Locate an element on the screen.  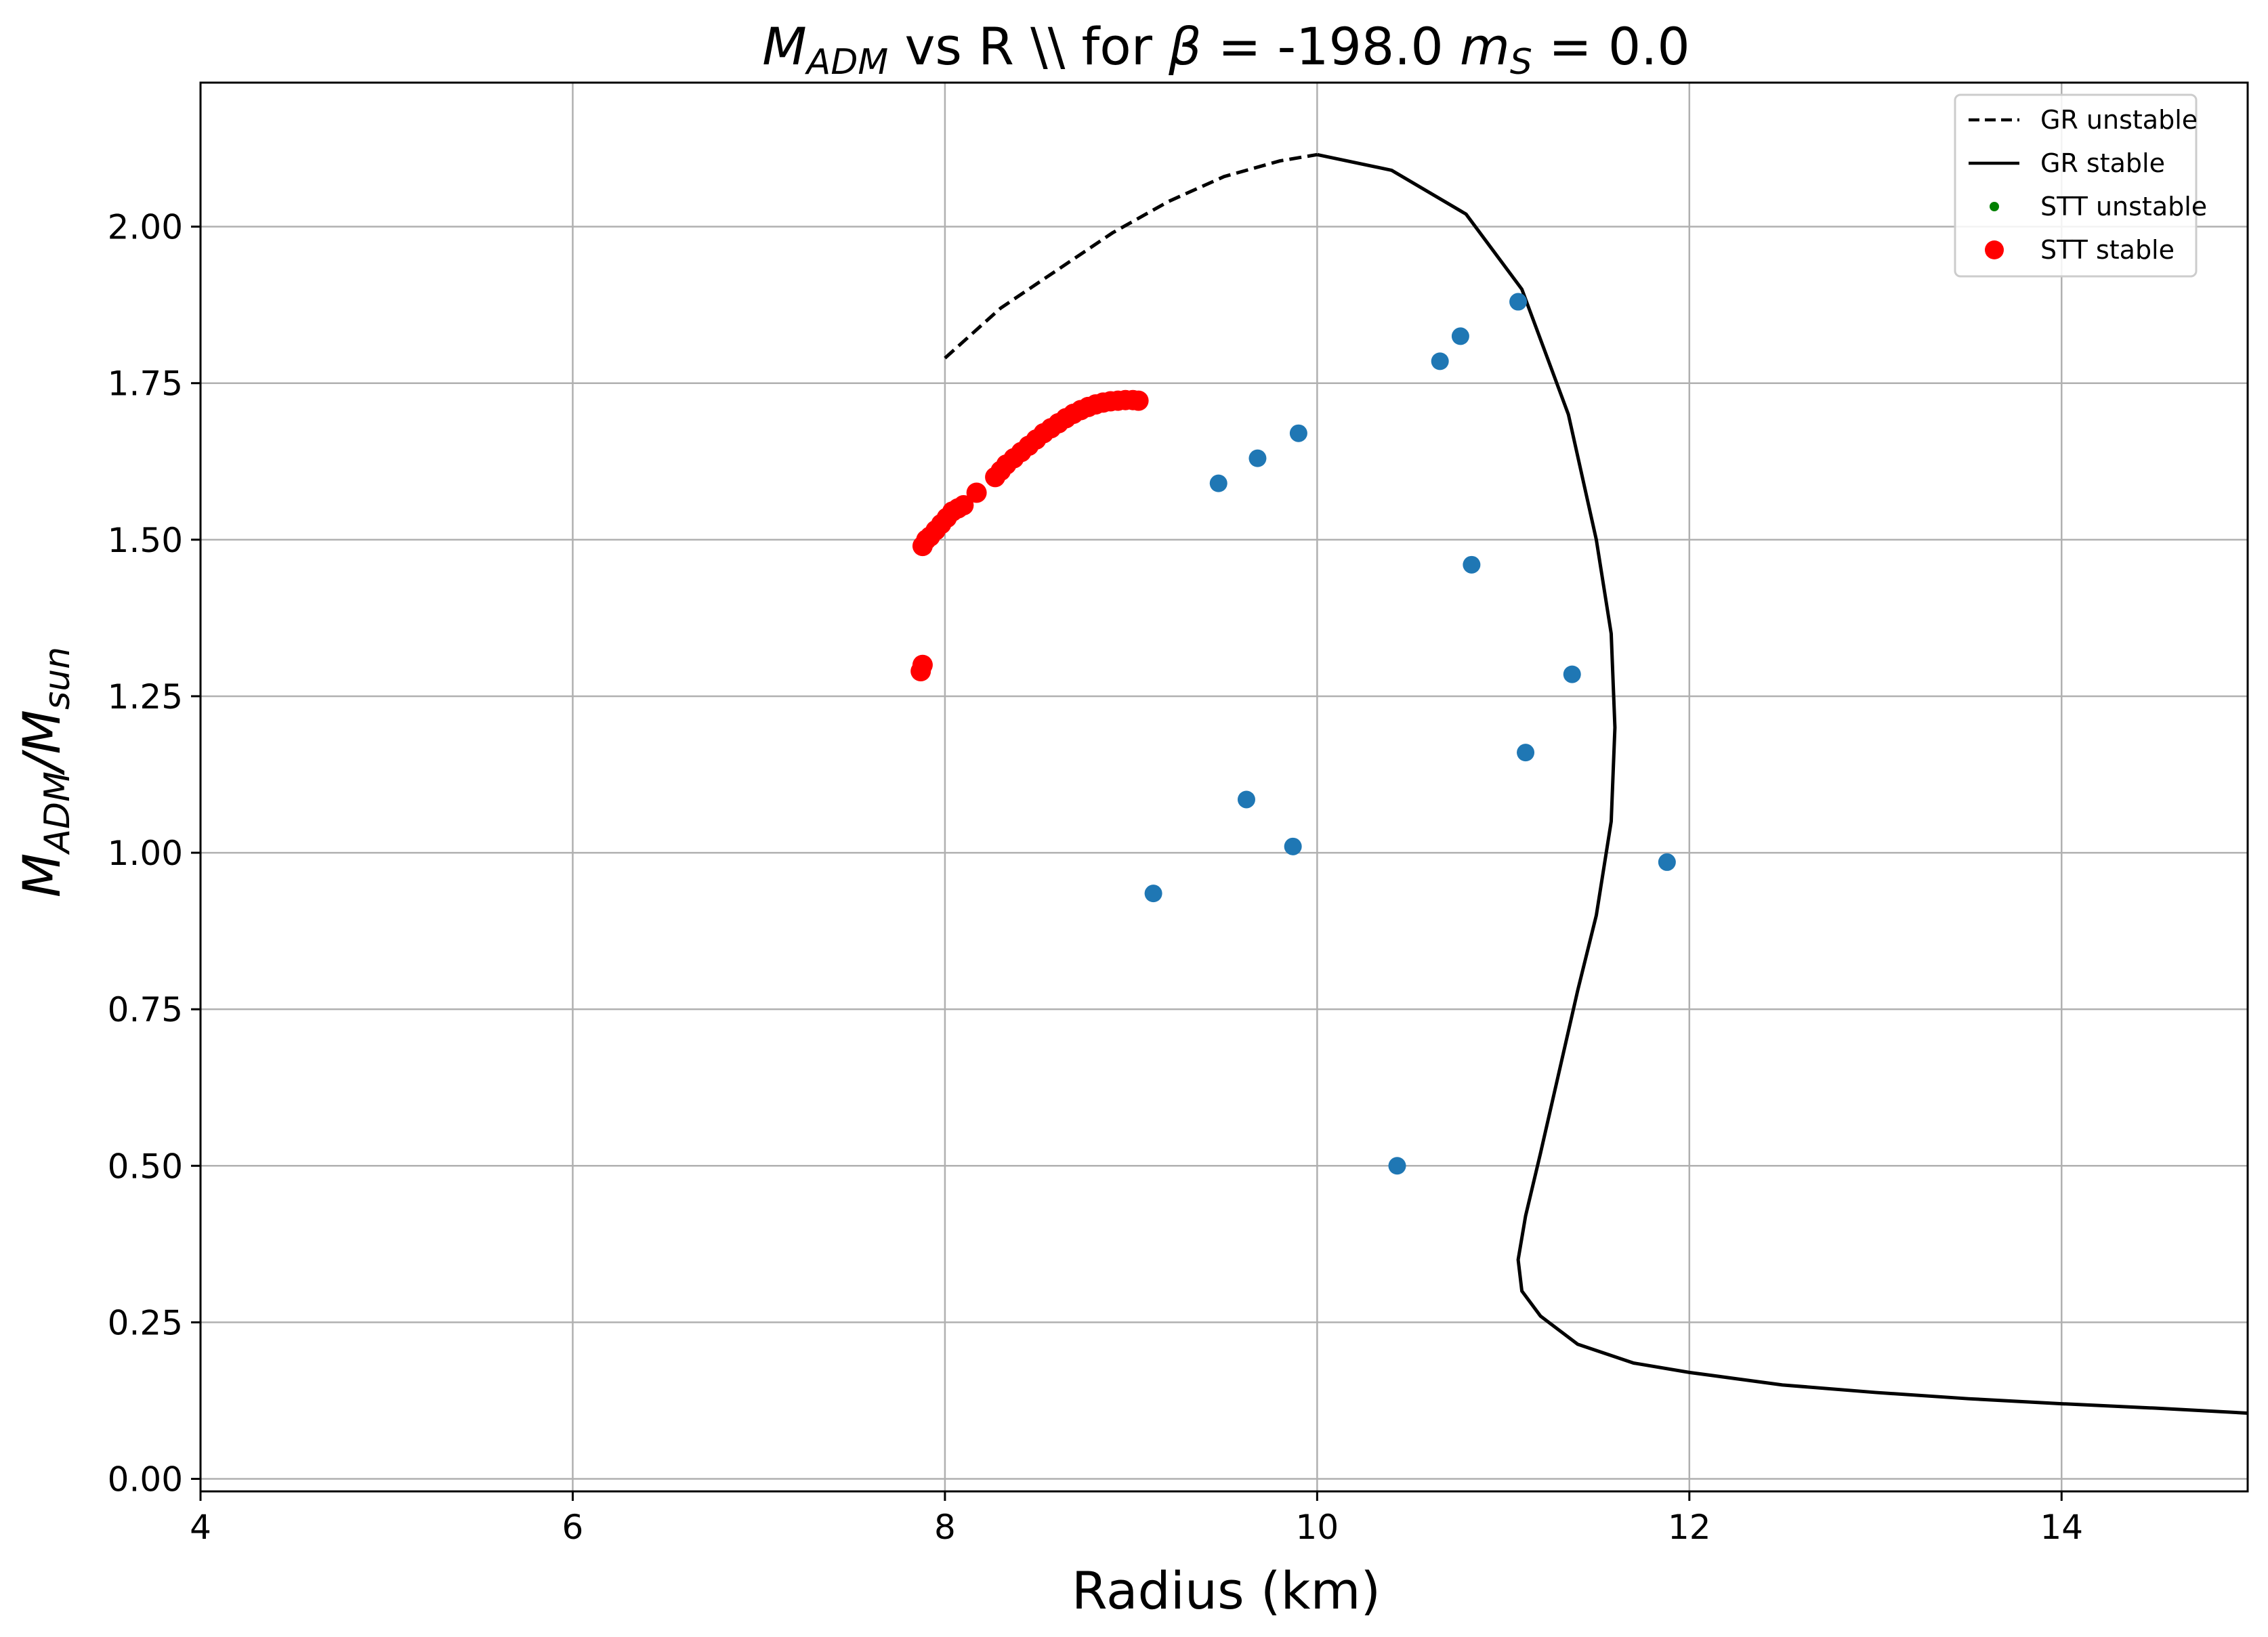
y-axis-m-symbol: M is located at coordinates (42, 875).